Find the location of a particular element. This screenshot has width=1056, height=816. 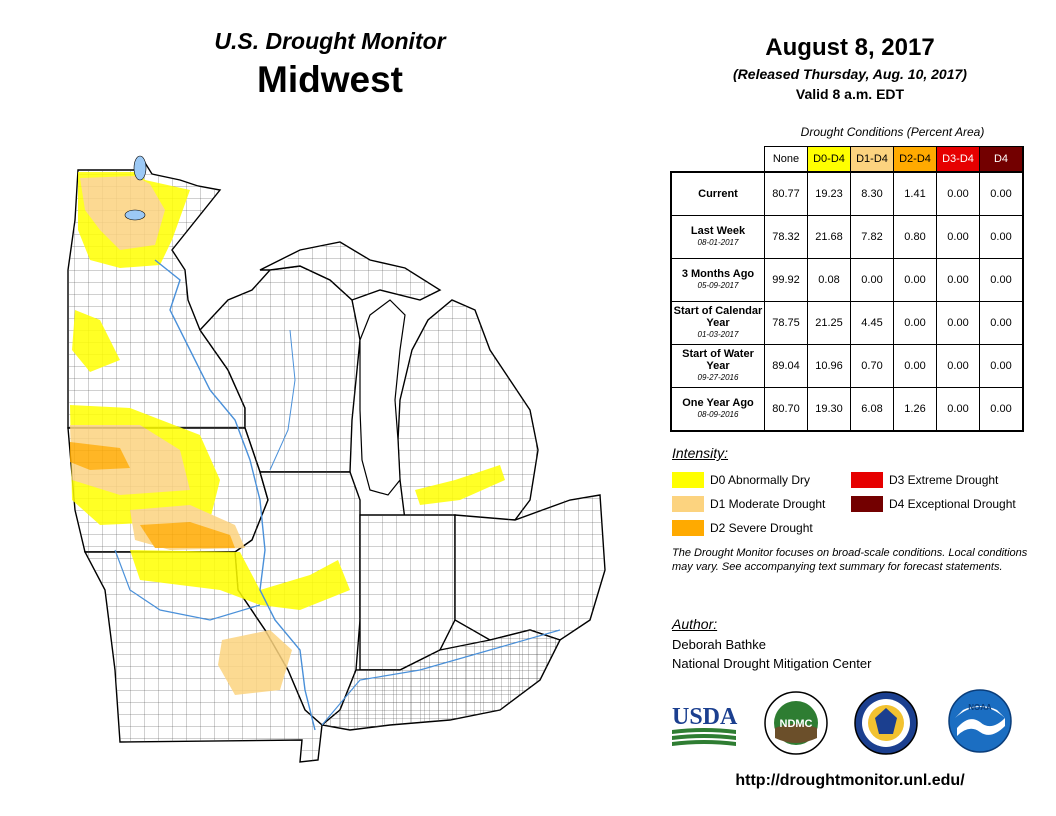

region-title: Midwest is located at coordinates (330, 79).